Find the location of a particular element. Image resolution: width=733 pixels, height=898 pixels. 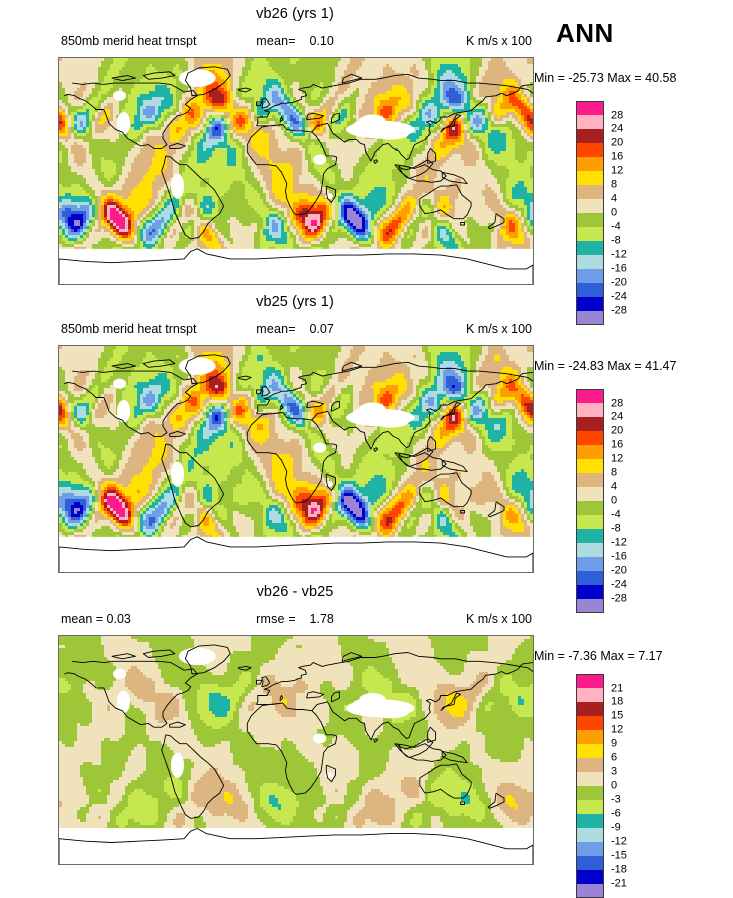

colorbar-tick-label: 9 is located at coordinates (614, 743).